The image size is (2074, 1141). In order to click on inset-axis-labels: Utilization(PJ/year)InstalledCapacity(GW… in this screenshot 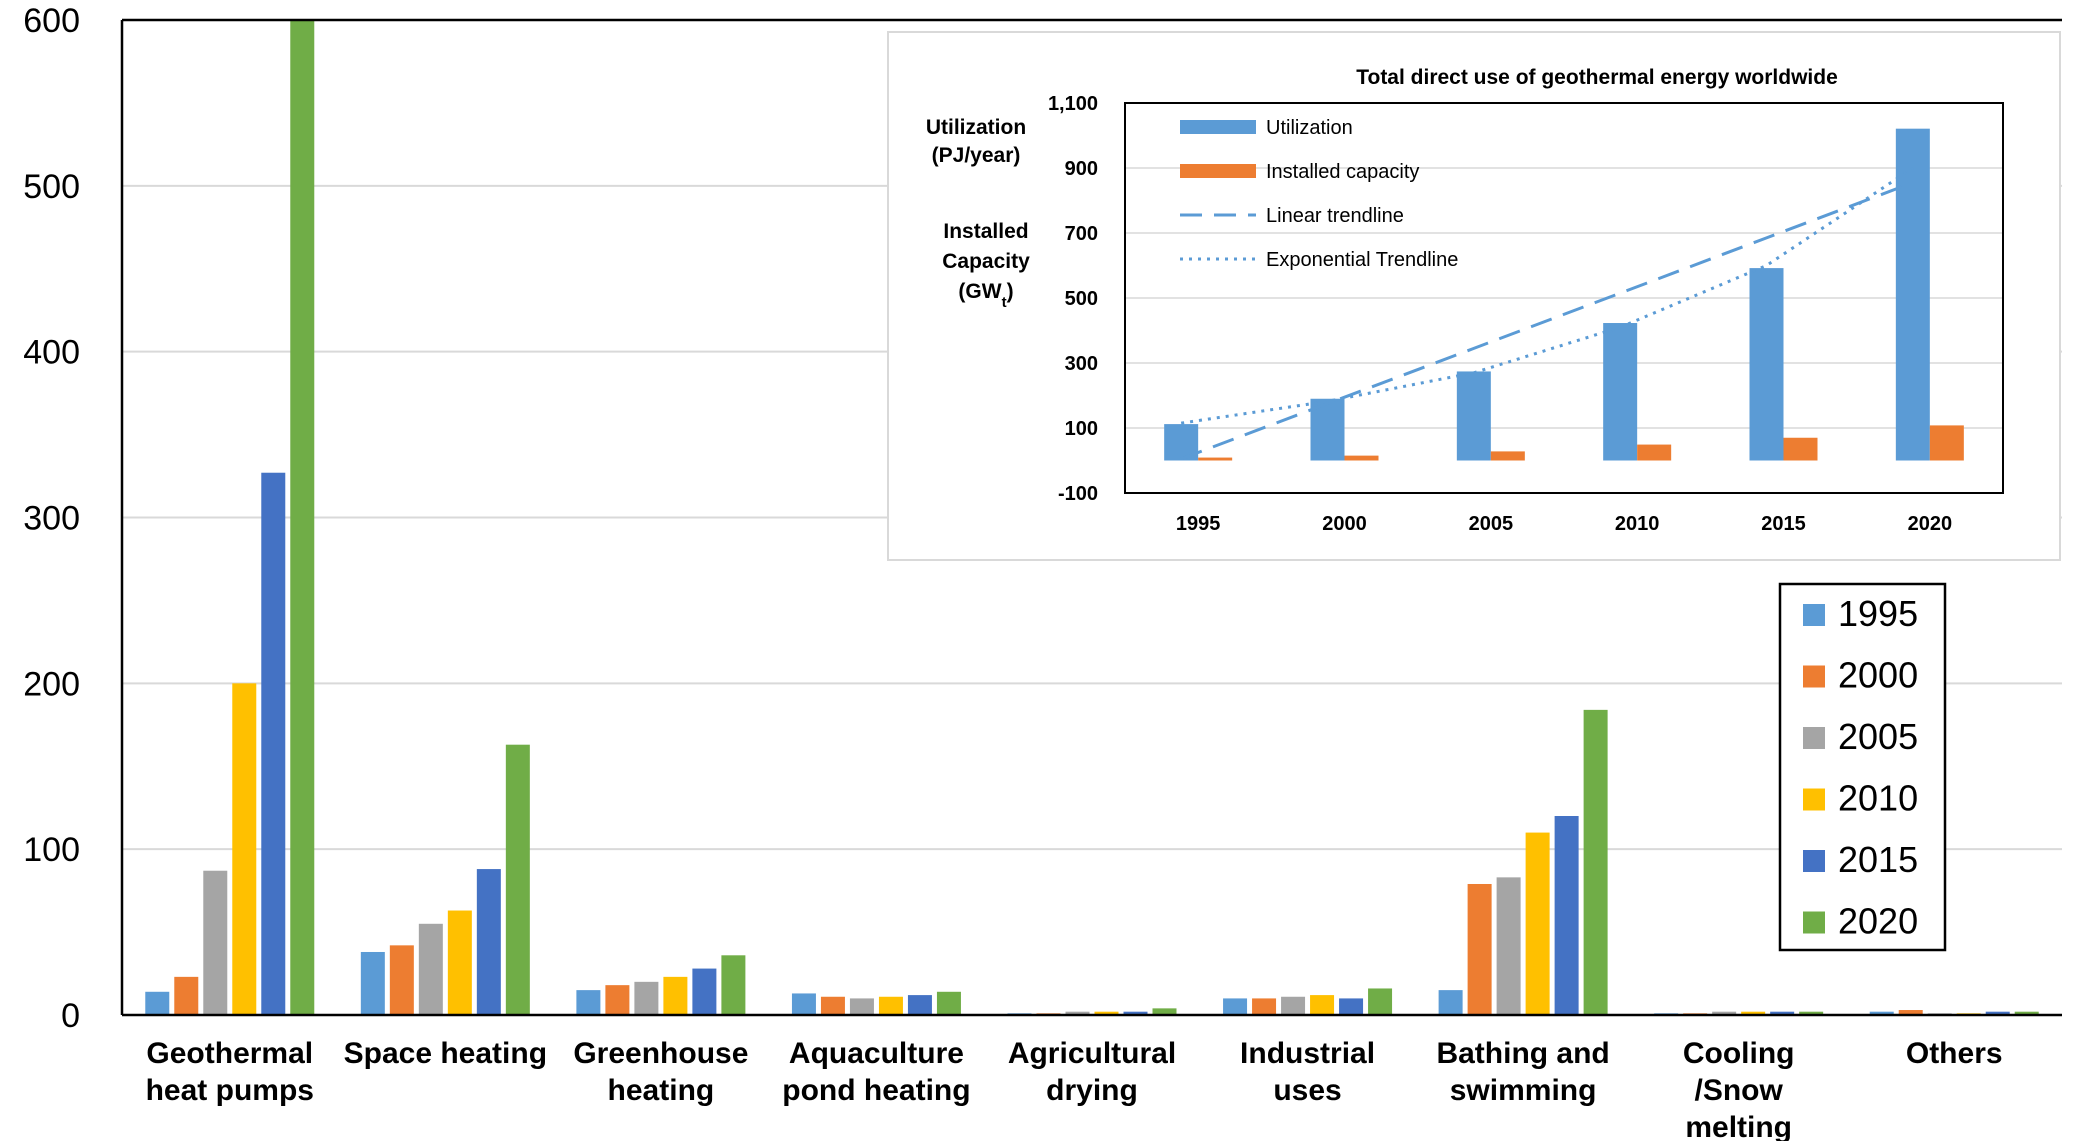, I will do `click(978, 213)`.